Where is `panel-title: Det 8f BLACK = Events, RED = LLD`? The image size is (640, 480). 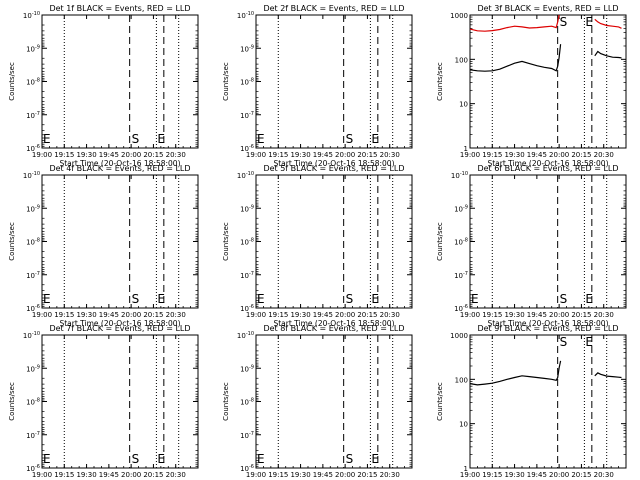
panel-title: Det 8f BLACK = Events, RED = LLD is located at coordinates (333, 328).